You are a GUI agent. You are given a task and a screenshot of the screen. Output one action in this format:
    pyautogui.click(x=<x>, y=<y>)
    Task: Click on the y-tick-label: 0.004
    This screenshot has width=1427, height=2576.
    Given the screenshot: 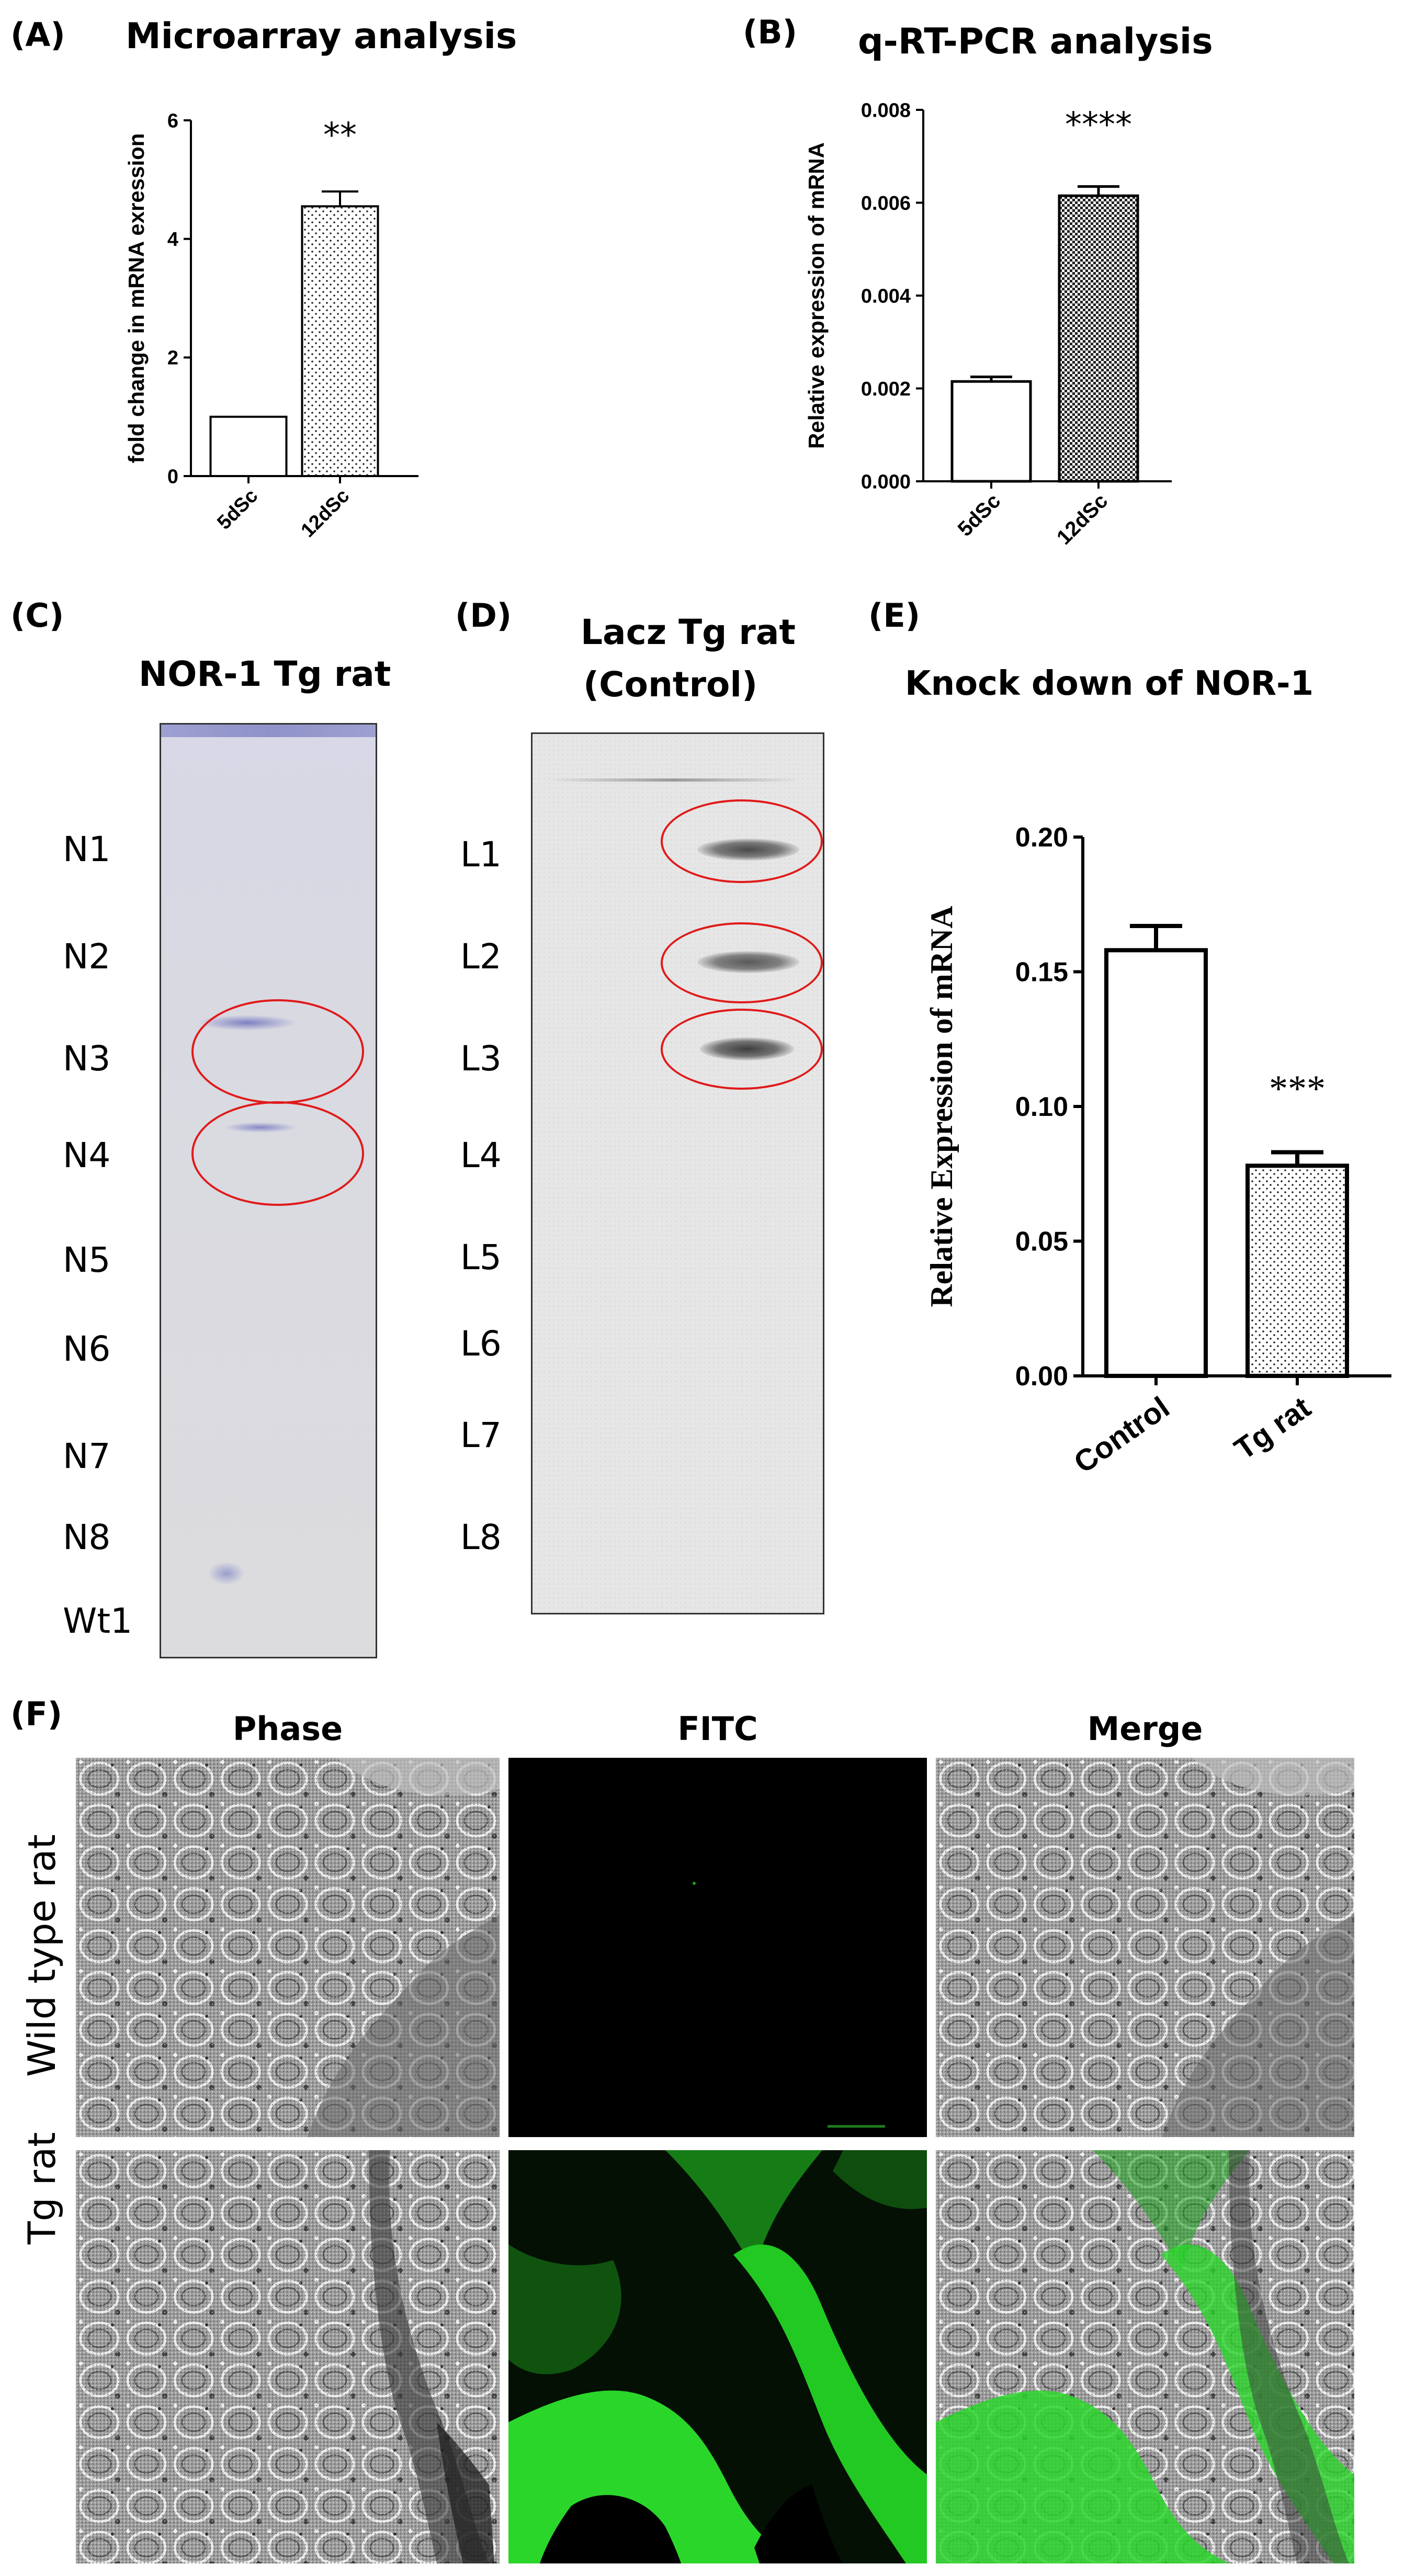 What is the action you would take?
    pyautogui.click(x=886, y=296)
    